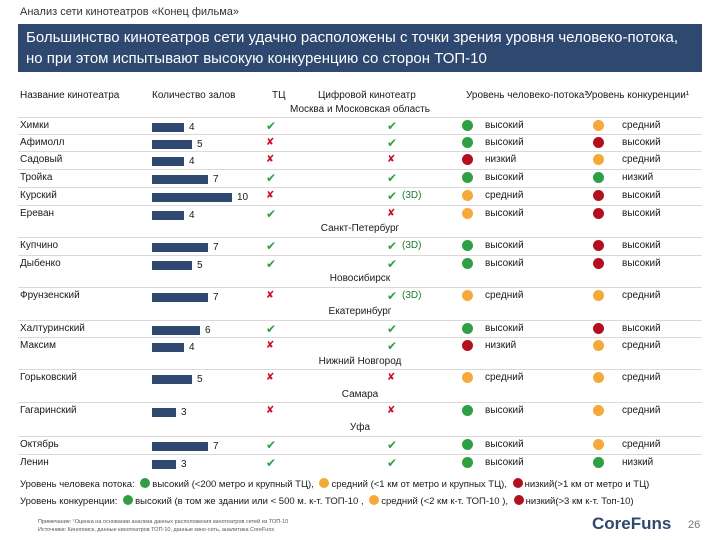  Describe the element at coordinates (208, 330) in the screenshot. I see `halls-value: 6` at that location.